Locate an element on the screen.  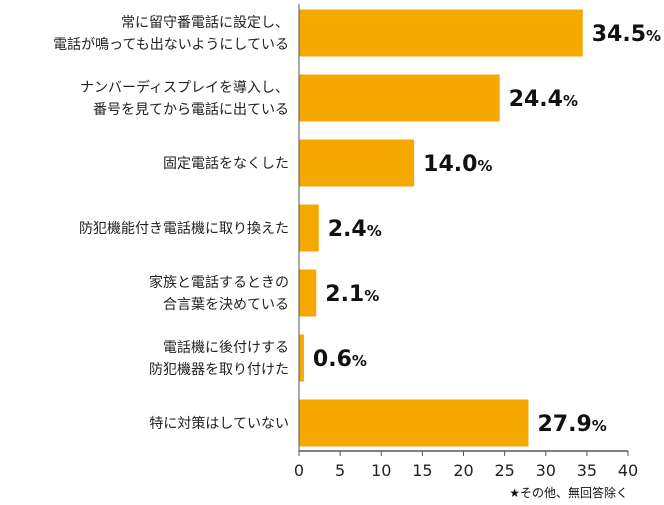
category-label-1-line-1: 番号を見てから電話に出ている is located at coordinates (191, 109).